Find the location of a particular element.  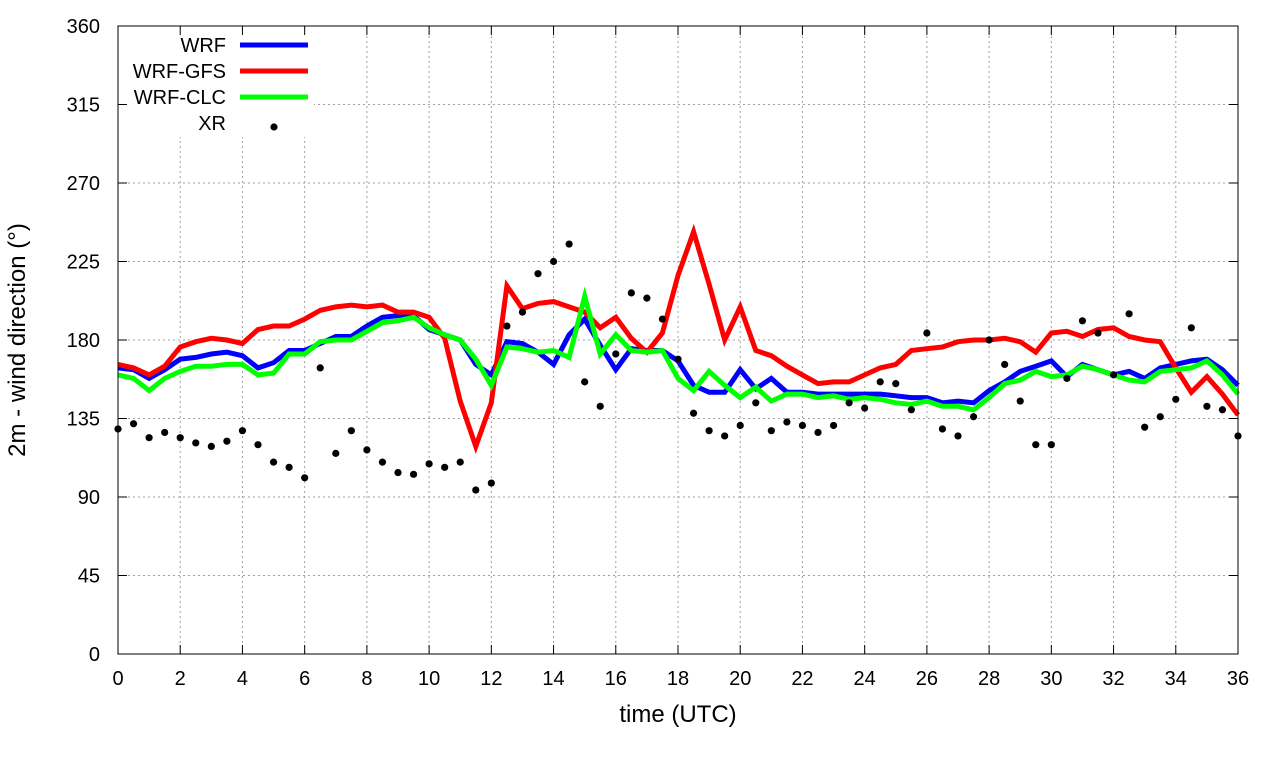

y-axis-title: 2m - wind direction (°) is located at coordinates (17, 340).